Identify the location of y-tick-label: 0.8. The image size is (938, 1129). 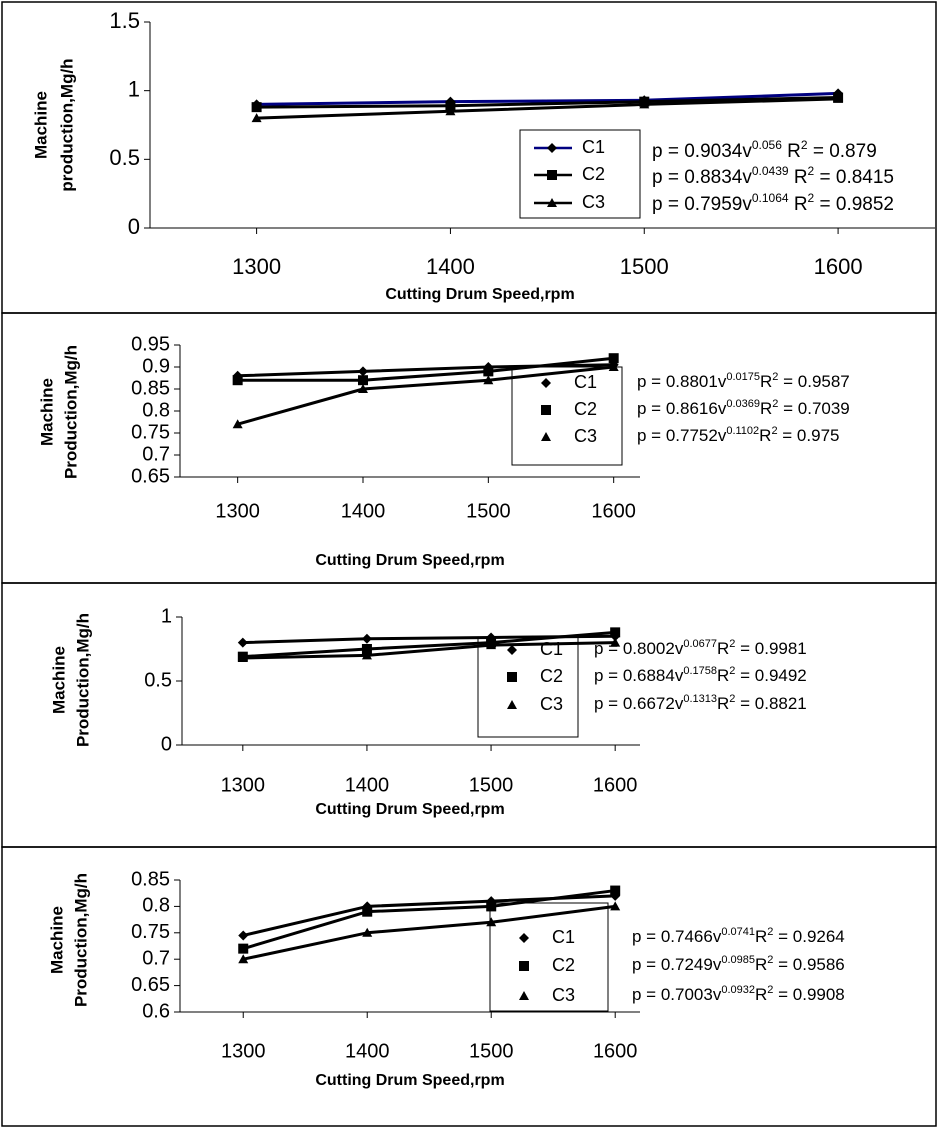
(156, 410).